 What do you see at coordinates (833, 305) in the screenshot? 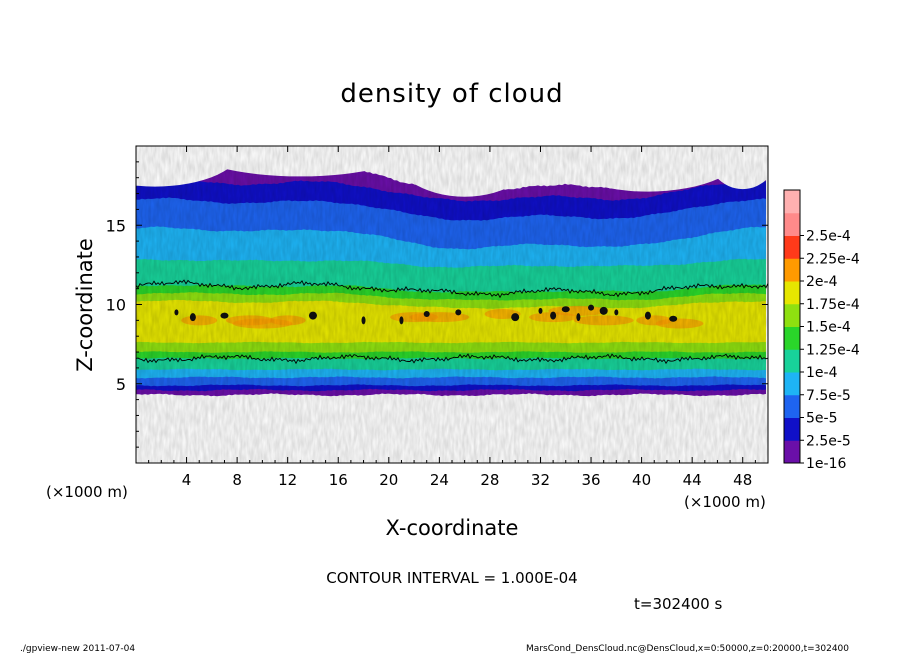
I see `colorbar-label: 1.75e-4` at bounding box center [833, 305].